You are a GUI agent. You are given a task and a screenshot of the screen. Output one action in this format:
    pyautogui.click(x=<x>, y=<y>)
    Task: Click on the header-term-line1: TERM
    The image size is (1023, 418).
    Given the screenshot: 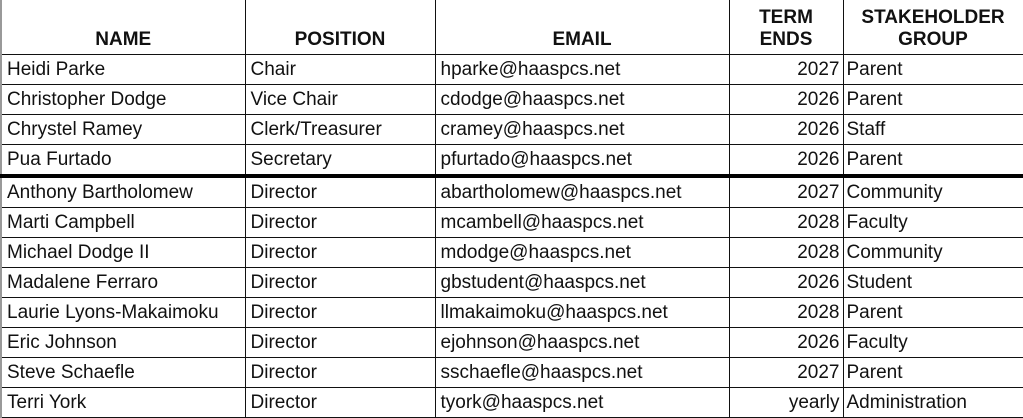 What is the action you would take?
    pyautogui.click(x=786, y=17)
    